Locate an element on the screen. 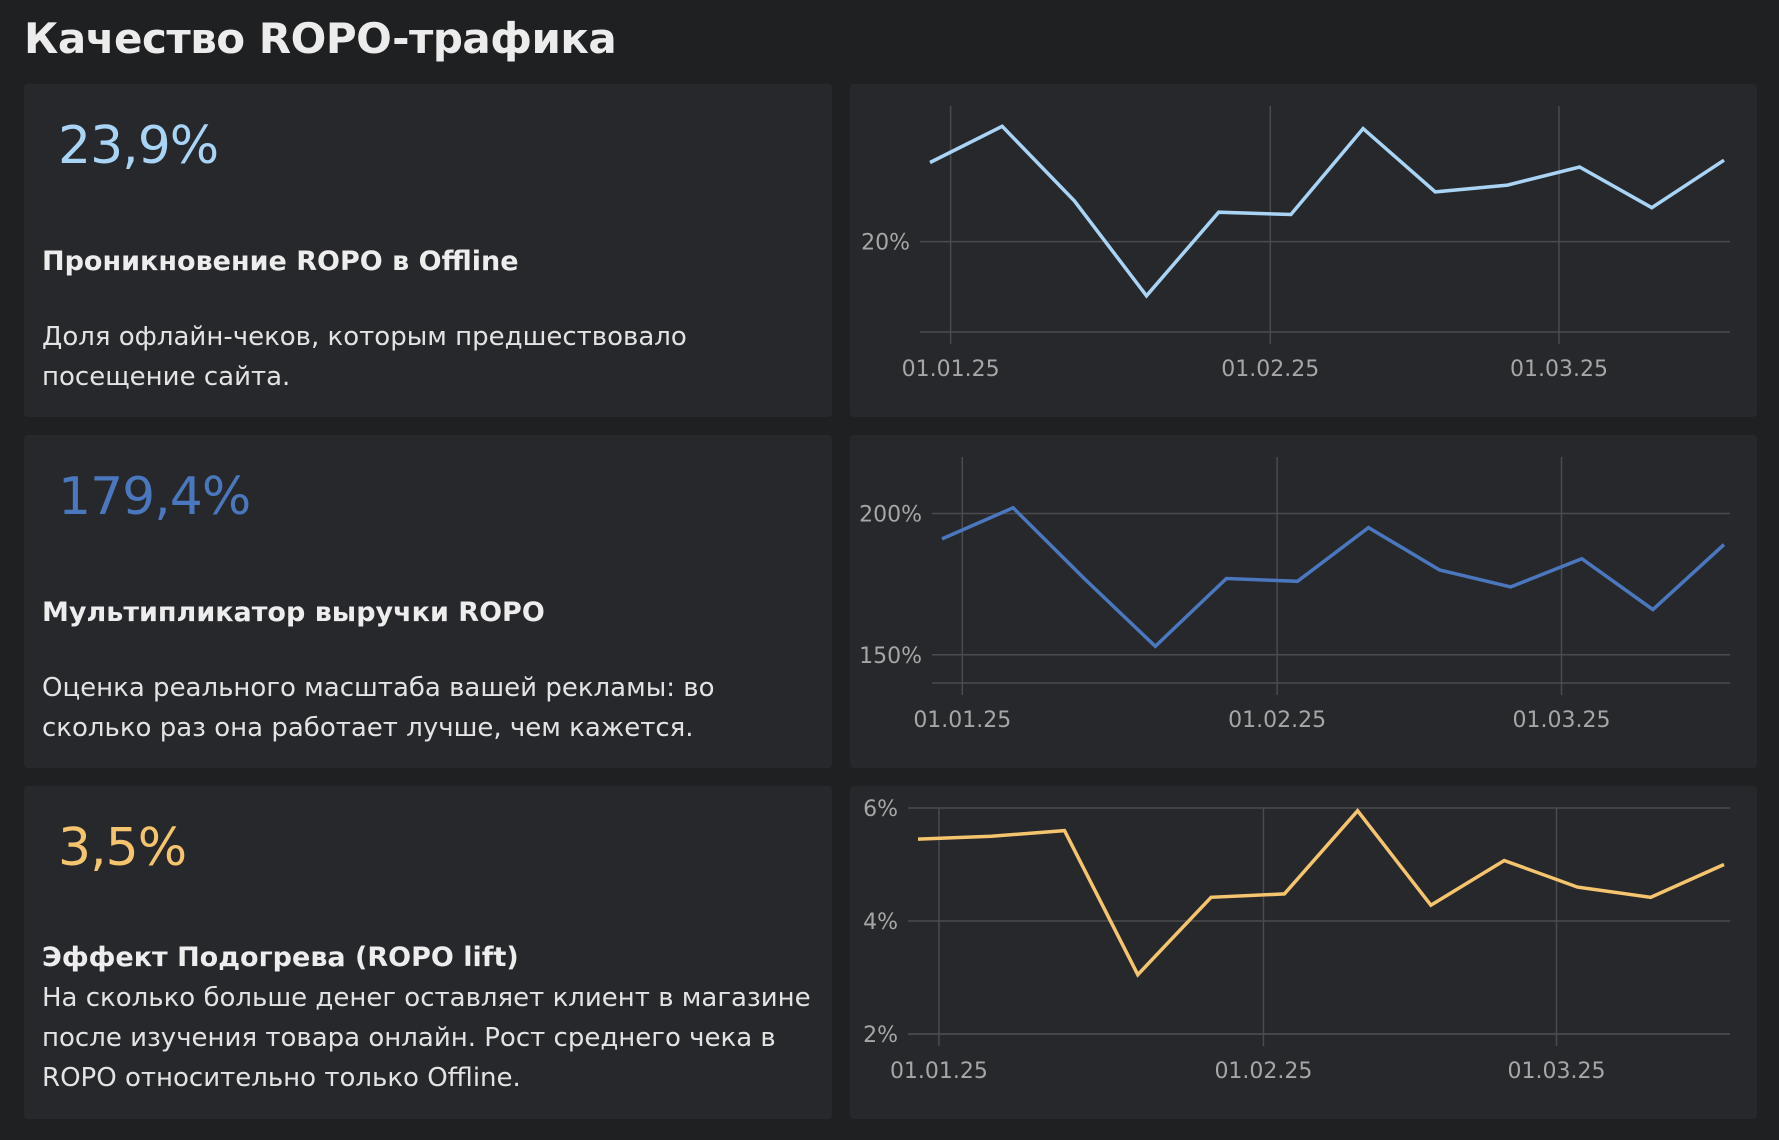 This screenshot has height=1140, width=1779. line-chart-ropo-penetration: 20% 01.01.25 01.02.25 01.03.25 is located at coordinates (1295, 244).